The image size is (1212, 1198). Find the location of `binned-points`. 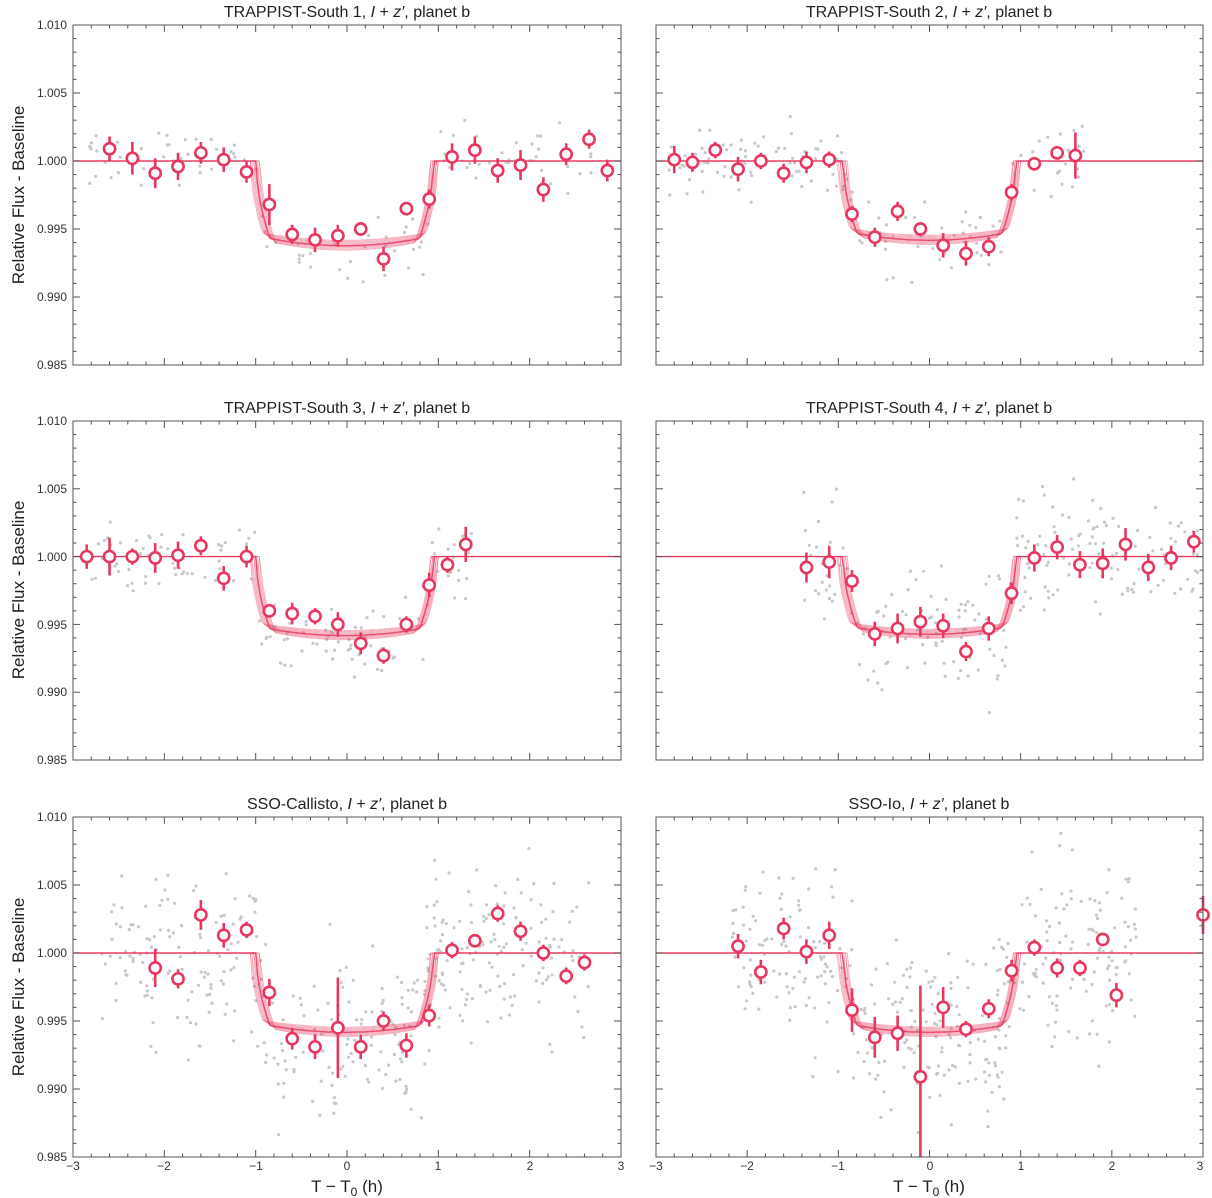

binned-points is located at coordinates (970, 1026).